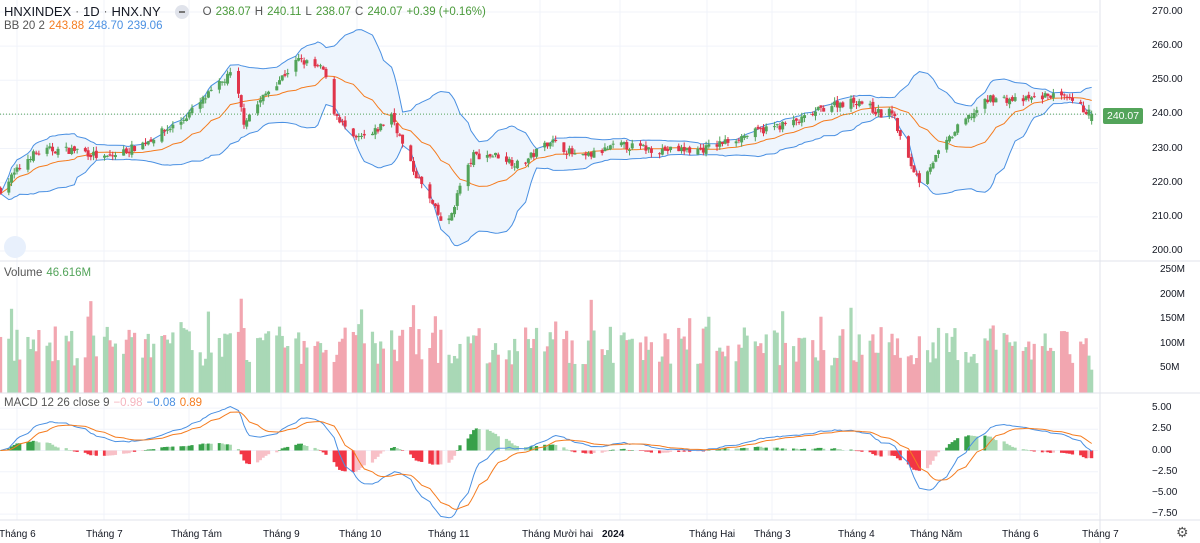  Describe the element at coordinates (181, 11) in the screenshot. I see `minus-icon` at that location.